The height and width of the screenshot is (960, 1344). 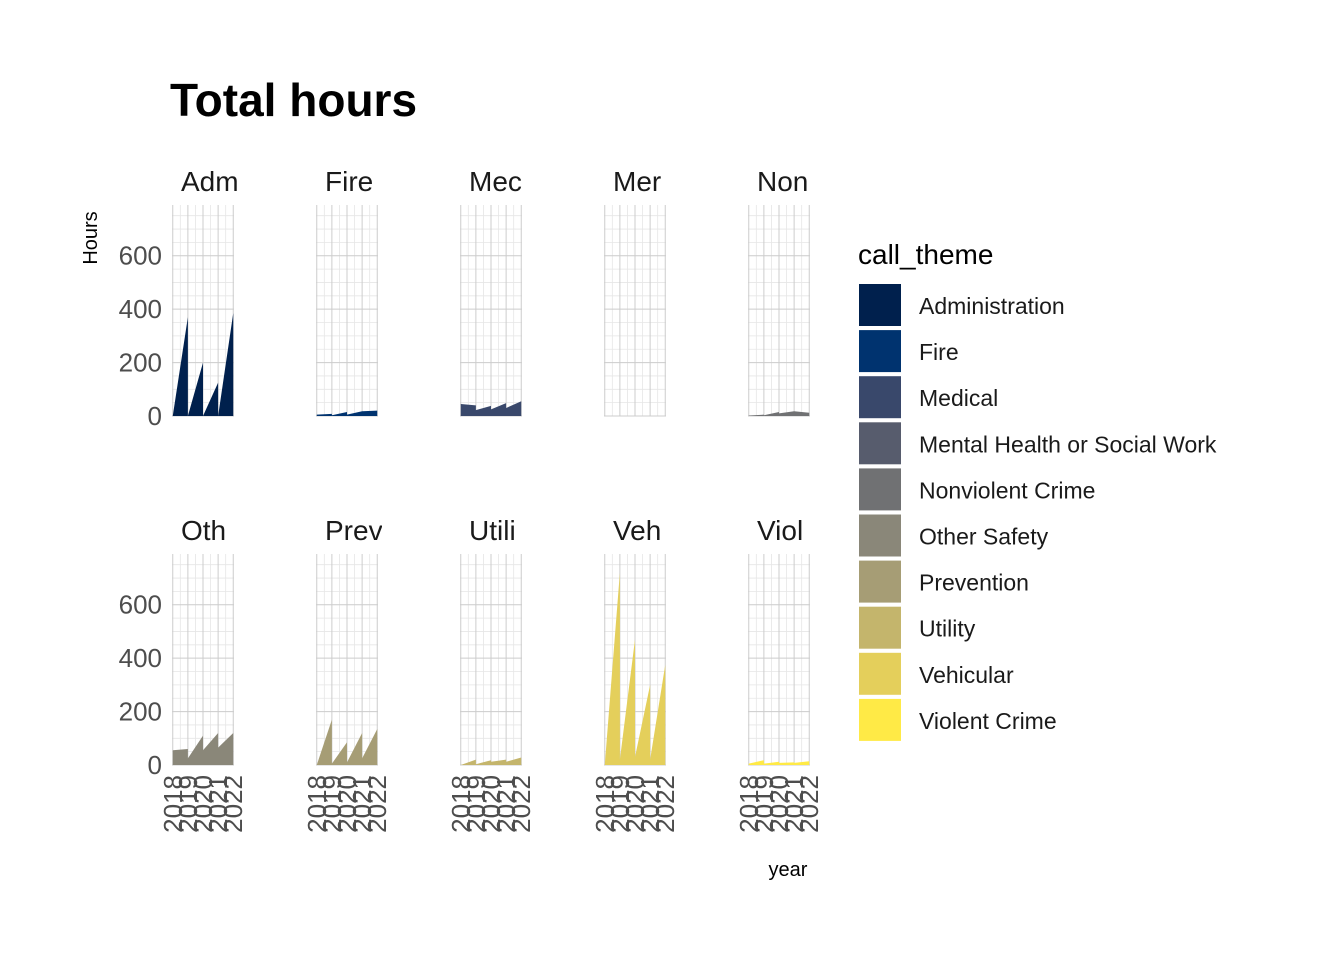 I want to click on legend-label: Mental Health or Social Work, so click(x=1068, y=444).